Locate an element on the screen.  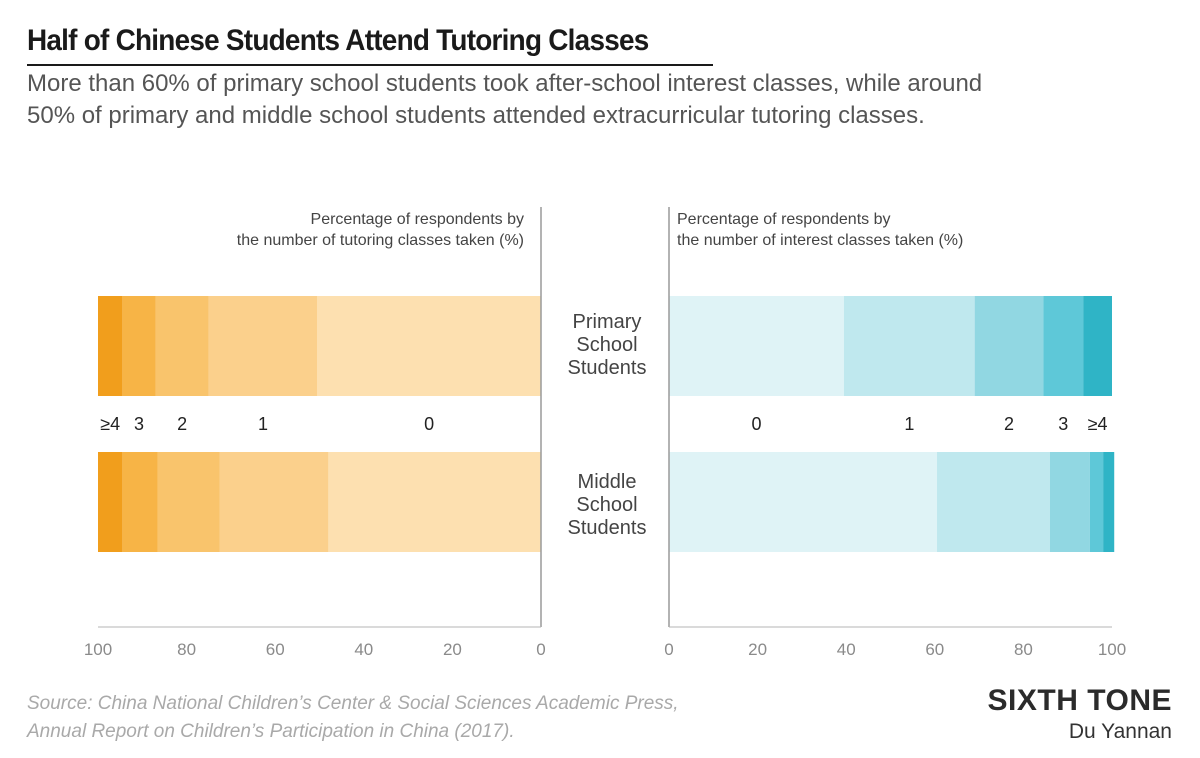
right-panel-title-line-1: Percentage of respondents by is located at coordinates (783, 219).